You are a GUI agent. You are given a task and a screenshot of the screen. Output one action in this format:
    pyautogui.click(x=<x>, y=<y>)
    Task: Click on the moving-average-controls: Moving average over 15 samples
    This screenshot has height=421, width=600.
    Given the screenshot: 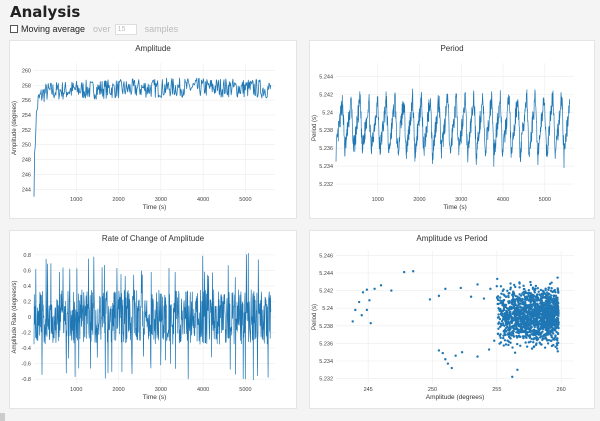 What is the action you would take?
    pyautogui.click(x=94, y=29)
    